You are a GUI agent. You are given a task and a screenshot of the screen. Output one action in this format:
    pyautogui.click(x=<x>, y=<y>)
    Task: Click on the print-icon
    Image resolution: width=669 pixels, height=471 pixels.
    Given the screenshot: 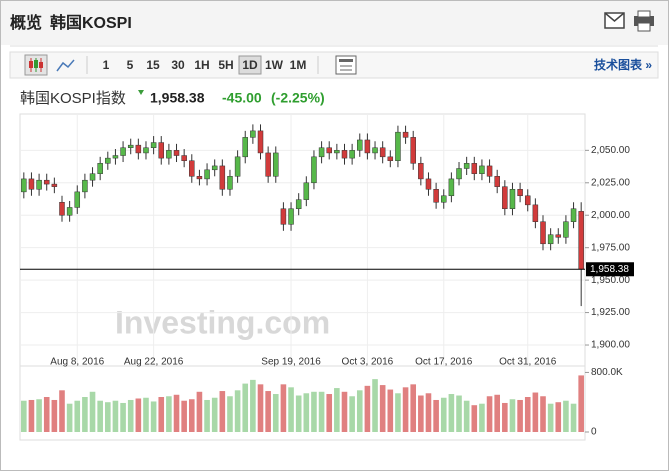 What is the action you would take?
    pyautogui.click(x=644, y=21)
    